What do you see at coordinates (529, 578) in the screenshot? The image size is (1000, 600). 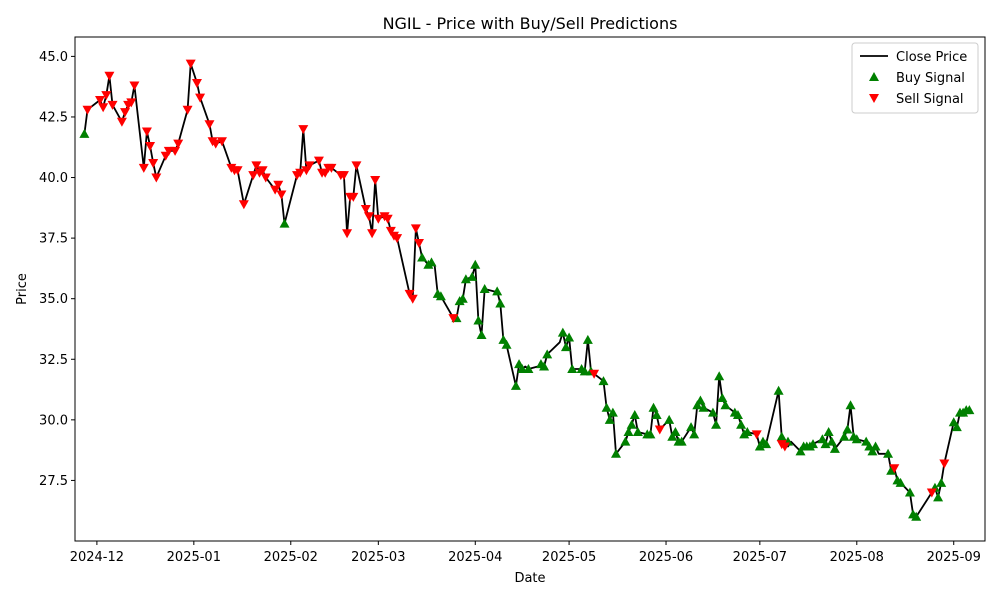 I see `x-axis-label: Date` at bounding box center [529, 578].